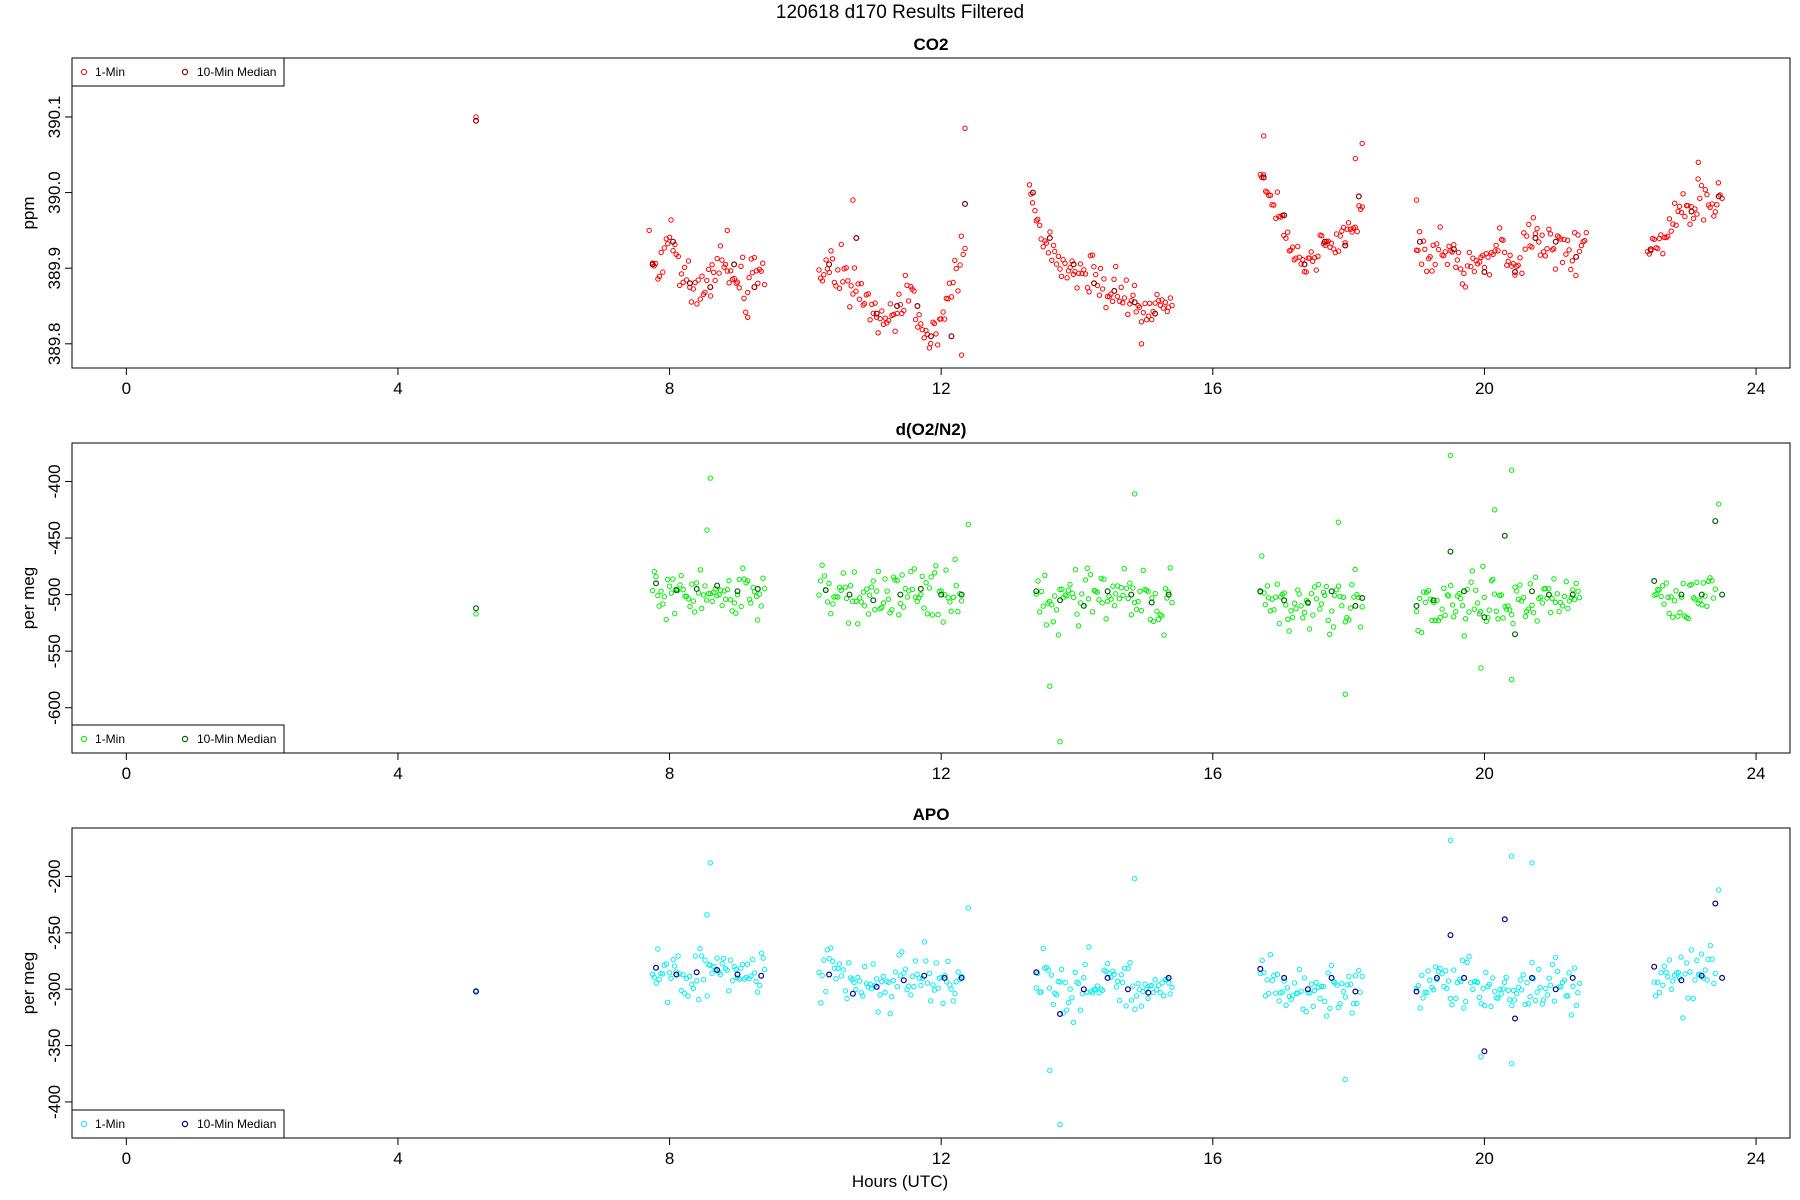  I want to click on y-tick-label: -400, so click(54, 1102).